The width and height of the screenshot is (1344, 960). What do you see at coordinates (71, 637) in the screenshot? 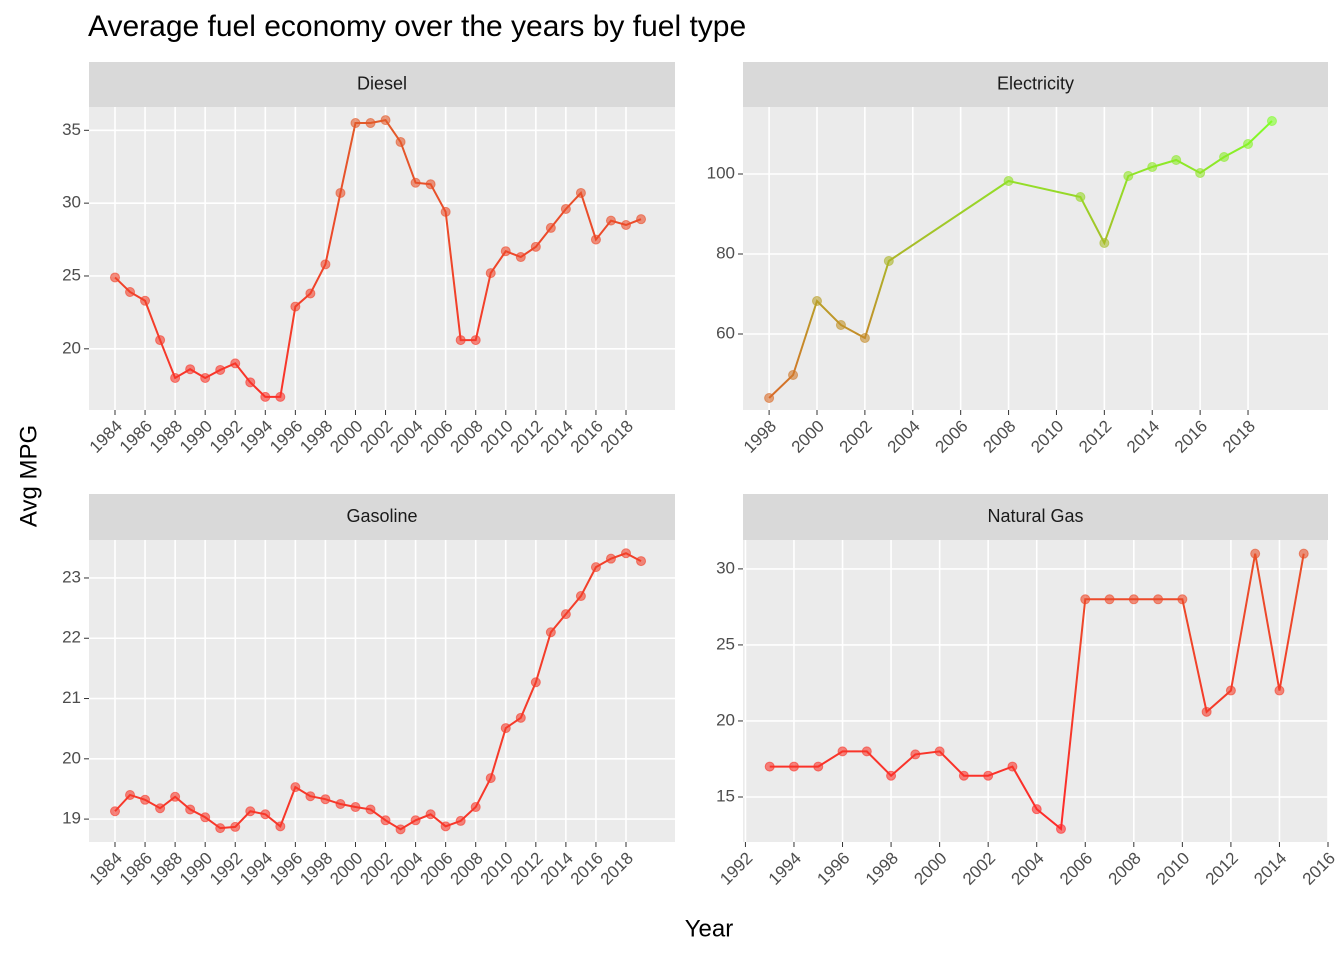
I see `y-tick-label: 22` at bounding box center [71, 637].